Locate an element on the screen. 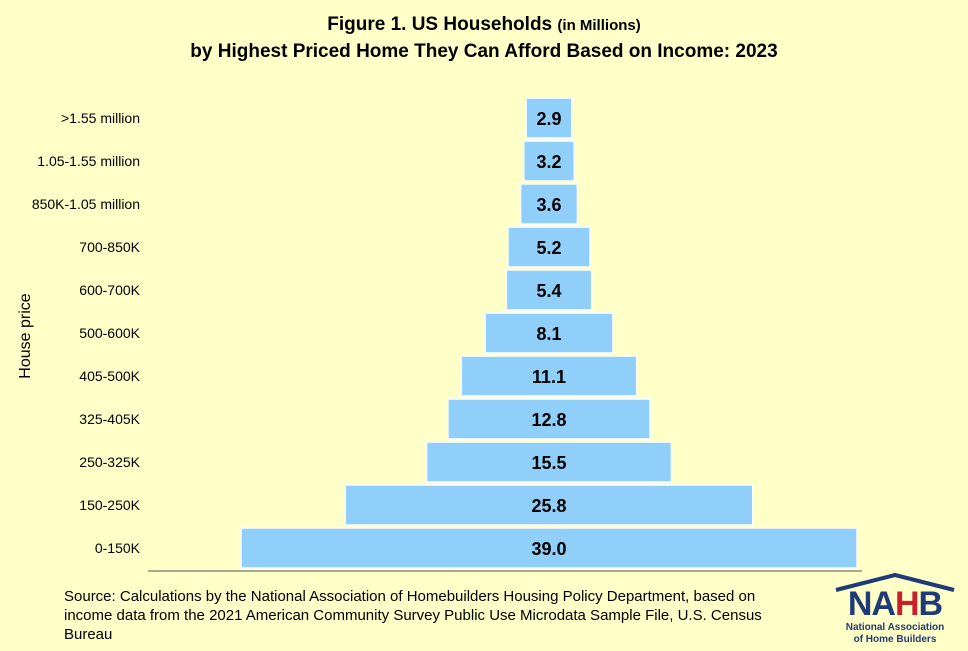  chart-title-main: Figure 1. US Households is located at coordinates (442, 24).